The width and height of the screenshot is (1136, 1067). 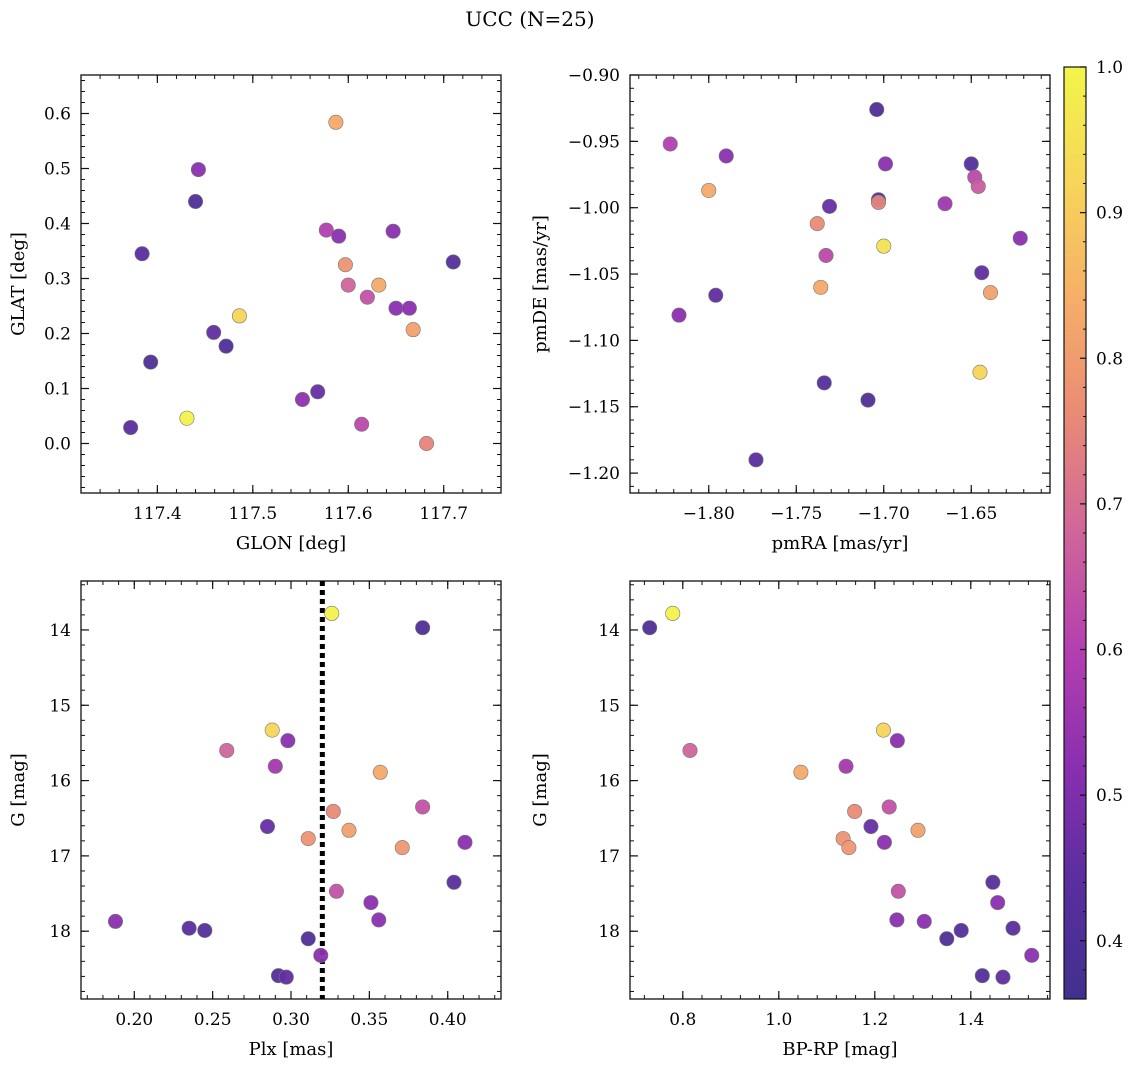 What do you see at coordinates (1109, 214) in the screenshot?
I see `colorbar-tick-label: 0.9` at bounding box center [1109, 214].